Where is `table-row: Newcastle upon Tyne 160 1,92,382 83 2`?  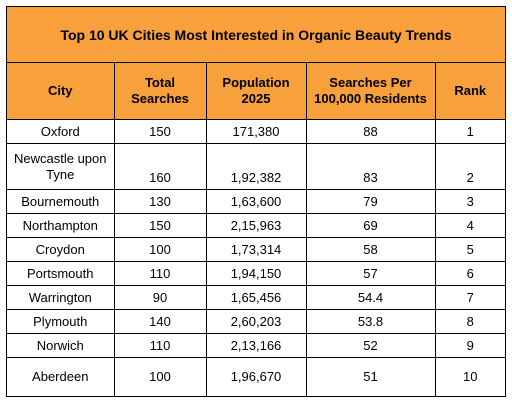
table-row: Newcastle upon Tyne 160 1,92,382 83 2 is located at coordinates (256, 166).